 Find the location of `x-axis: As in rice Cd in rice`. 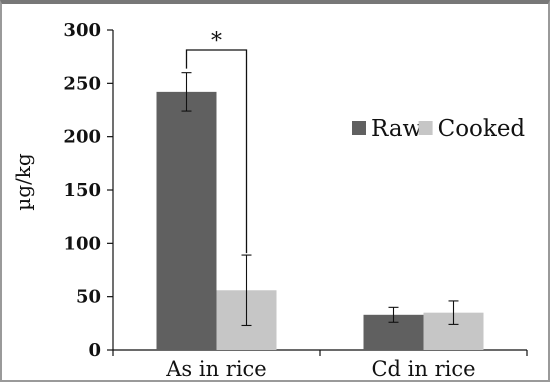

x-axis: As in rice Cd in rice is located at coordinates (320, 364).